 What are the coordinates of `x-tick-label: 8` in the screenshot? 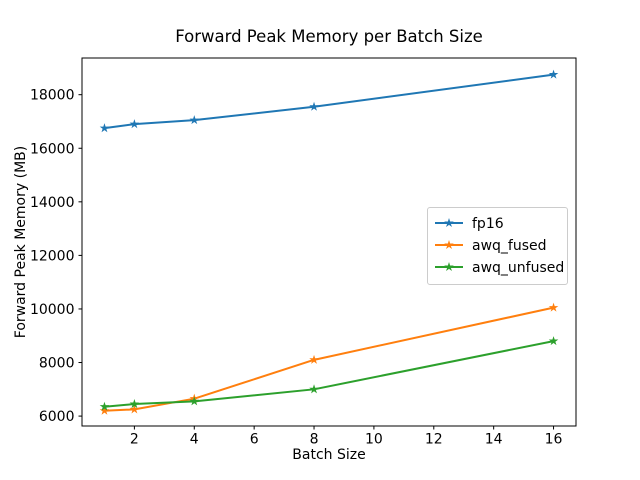 It's located at (314, 440).